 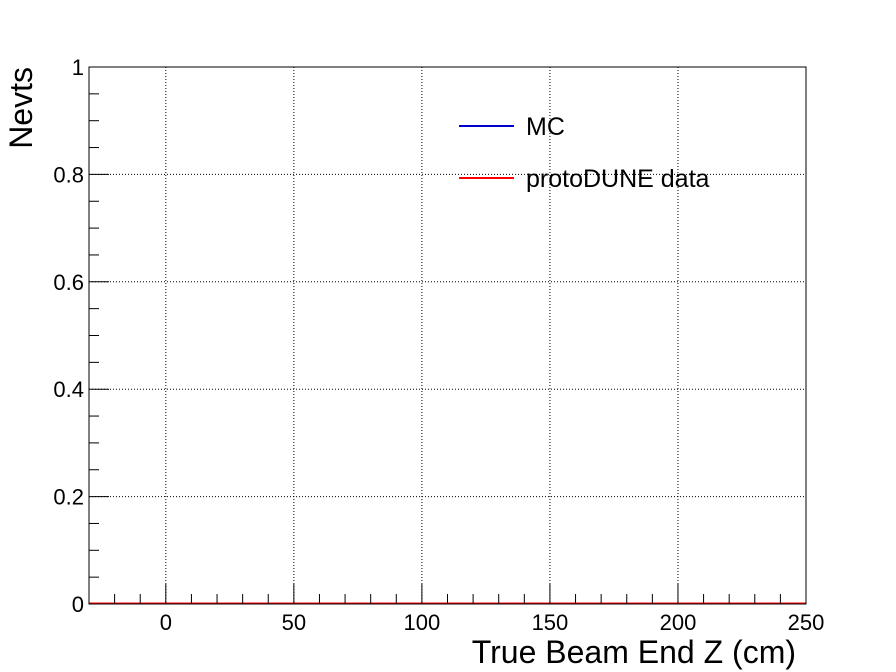 What do you see at coordinates (166, 622) in the screenshot?
I see `x-tick-label: 0` at bounding box center [166, 622].